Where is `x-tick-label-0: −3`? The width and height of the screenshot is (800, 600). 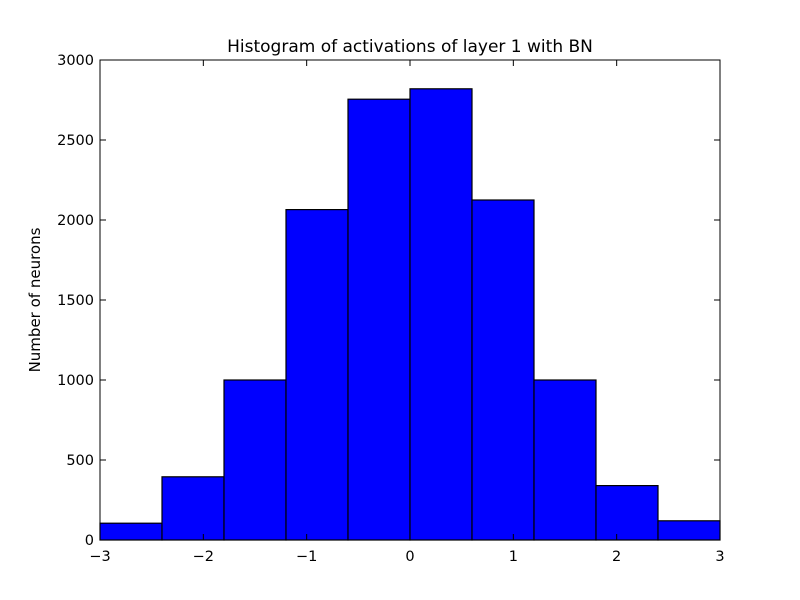
x-tick-label-0: −3 is located at coordinates (99, 557).